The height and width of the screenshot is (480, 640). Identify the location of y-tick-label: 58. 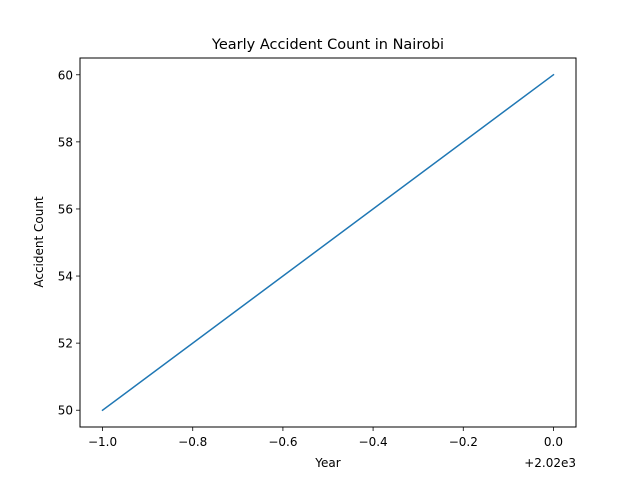
(65, 142).